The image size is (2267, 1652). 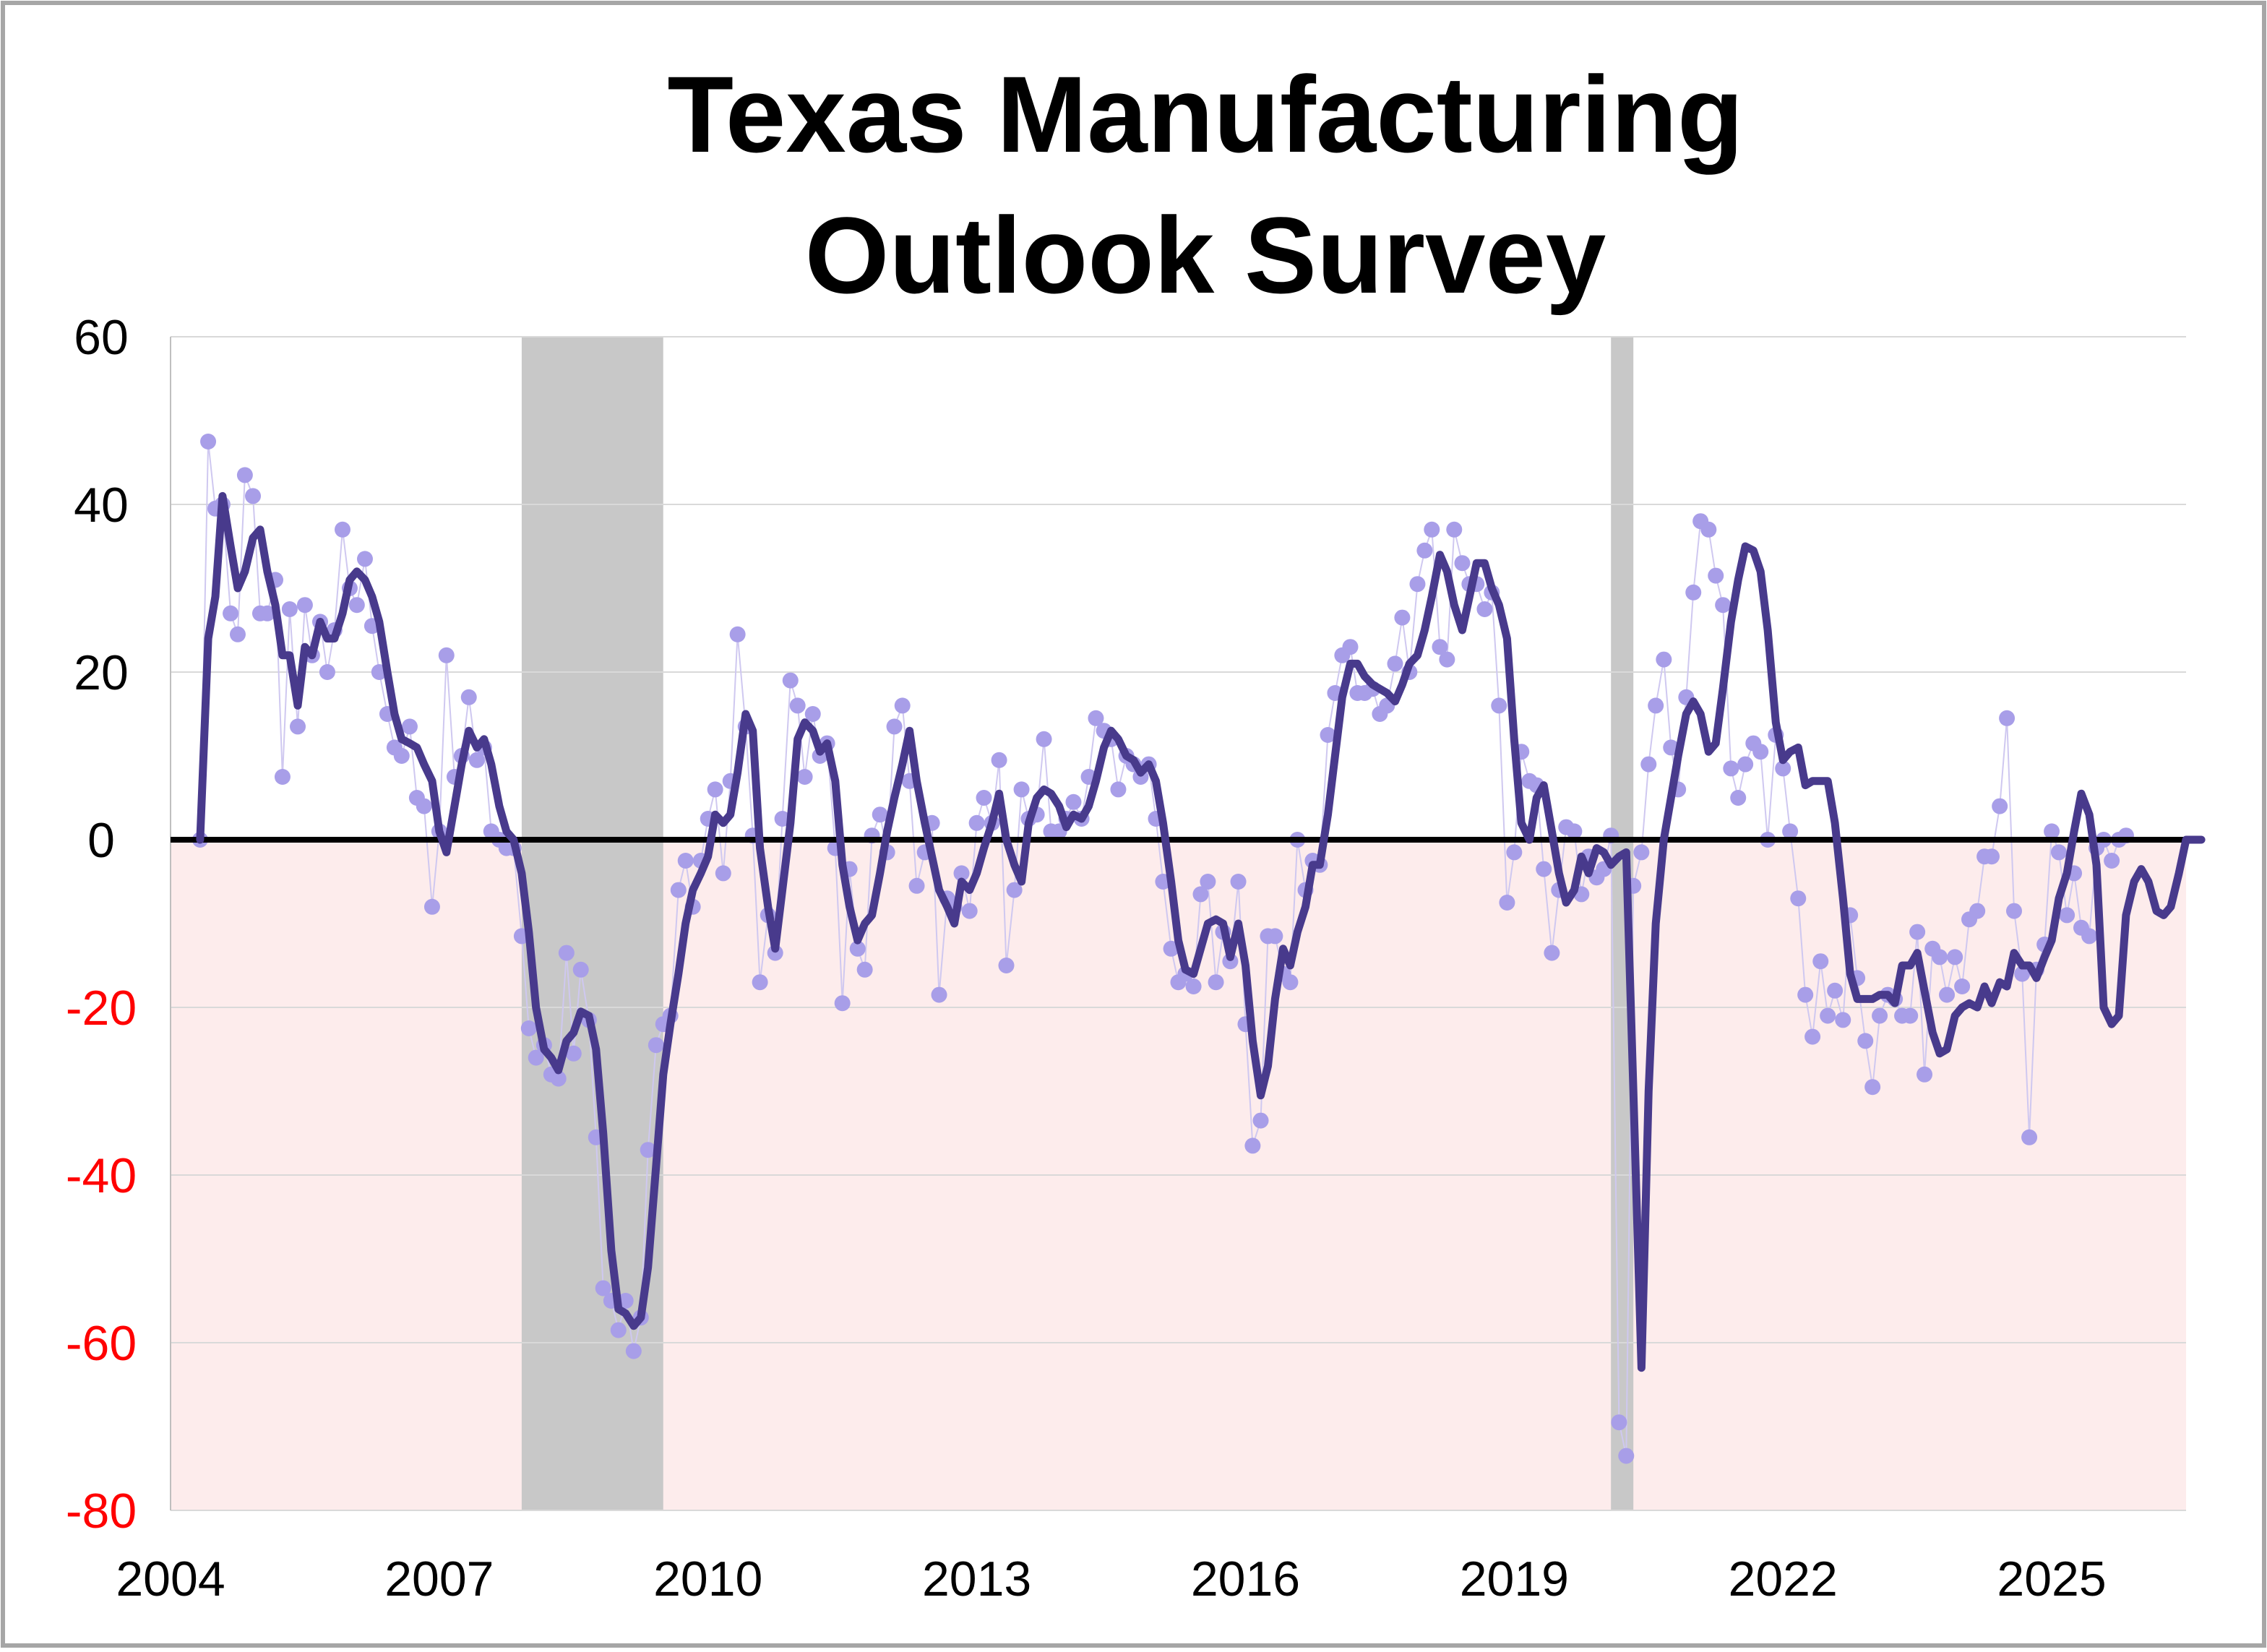 What do you see at coordinates (101, 672) in the screenshot?
I see `y-tick-label-20: 20` at bounding box center [101, 672].